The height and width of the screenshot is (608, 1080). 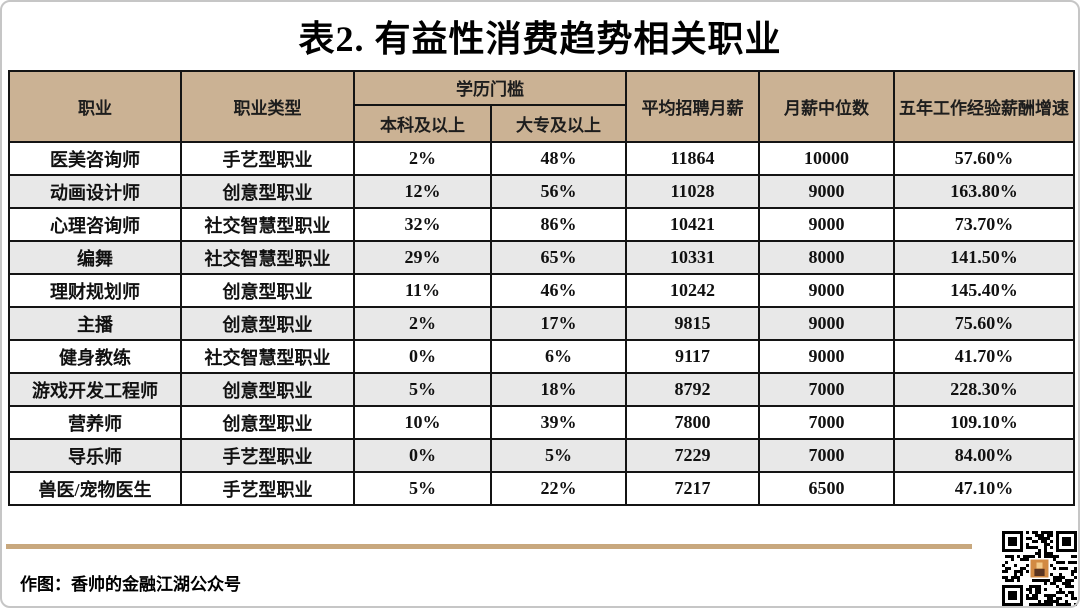 I want to click on table-cell: 游戏开发工程师, so click(x=95, y=389).